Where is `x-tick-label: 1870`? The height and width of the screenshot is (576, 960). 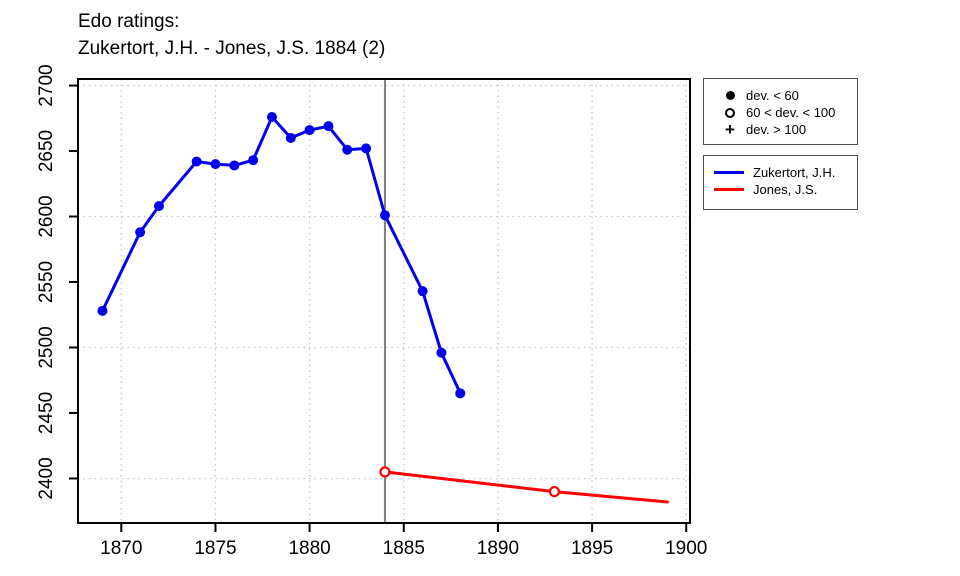 x-tick-label: 1870 is located at coordinates (121, 548).